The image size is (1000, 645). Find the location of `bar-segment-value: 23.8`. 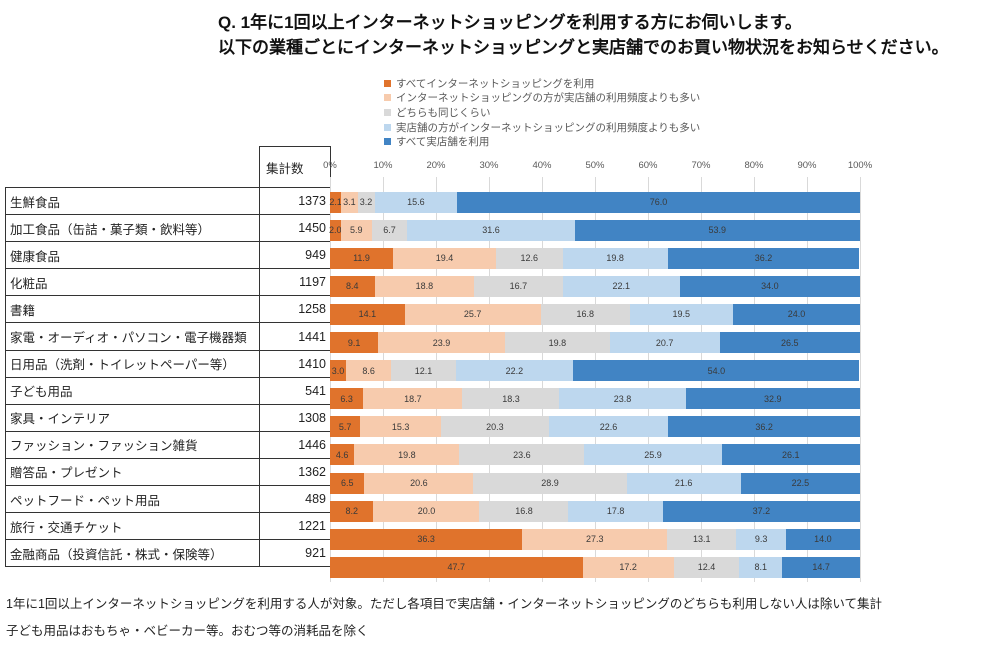

bar-segment-value: 23.8 is located at coordinates (622, 398).